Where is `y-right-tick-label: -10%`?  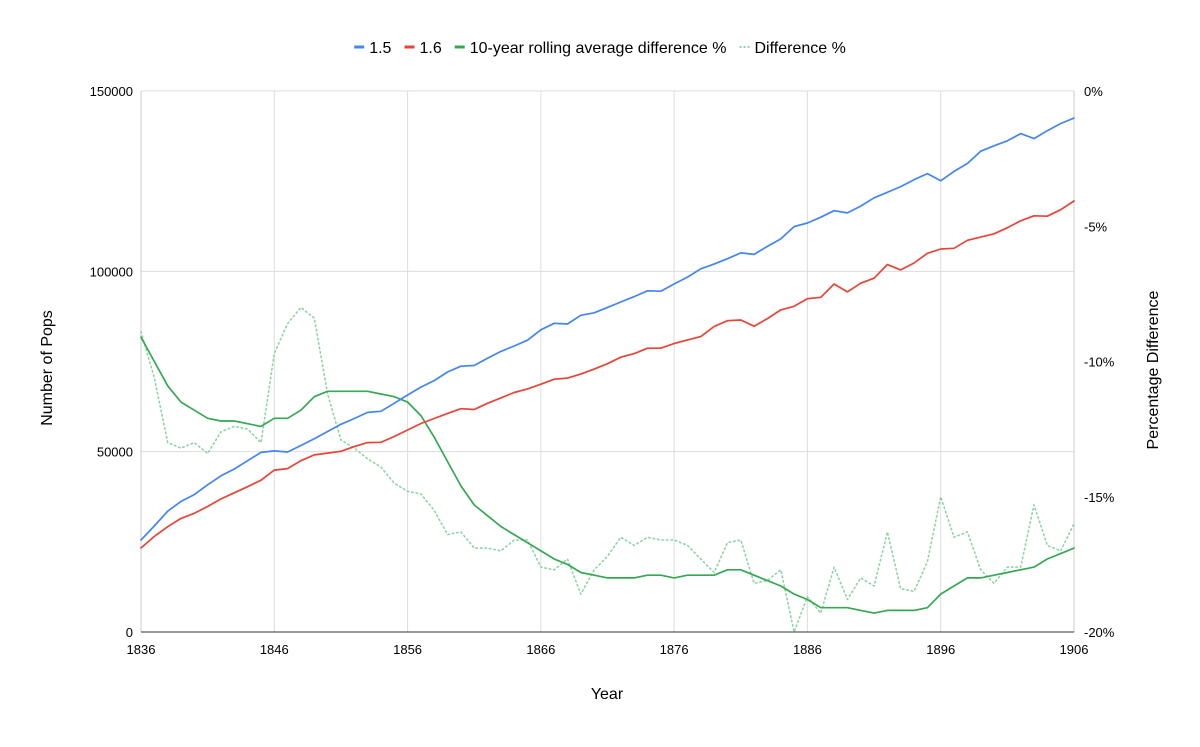 y-right-tick-label: -10% is located at coordinates (1099, 362).